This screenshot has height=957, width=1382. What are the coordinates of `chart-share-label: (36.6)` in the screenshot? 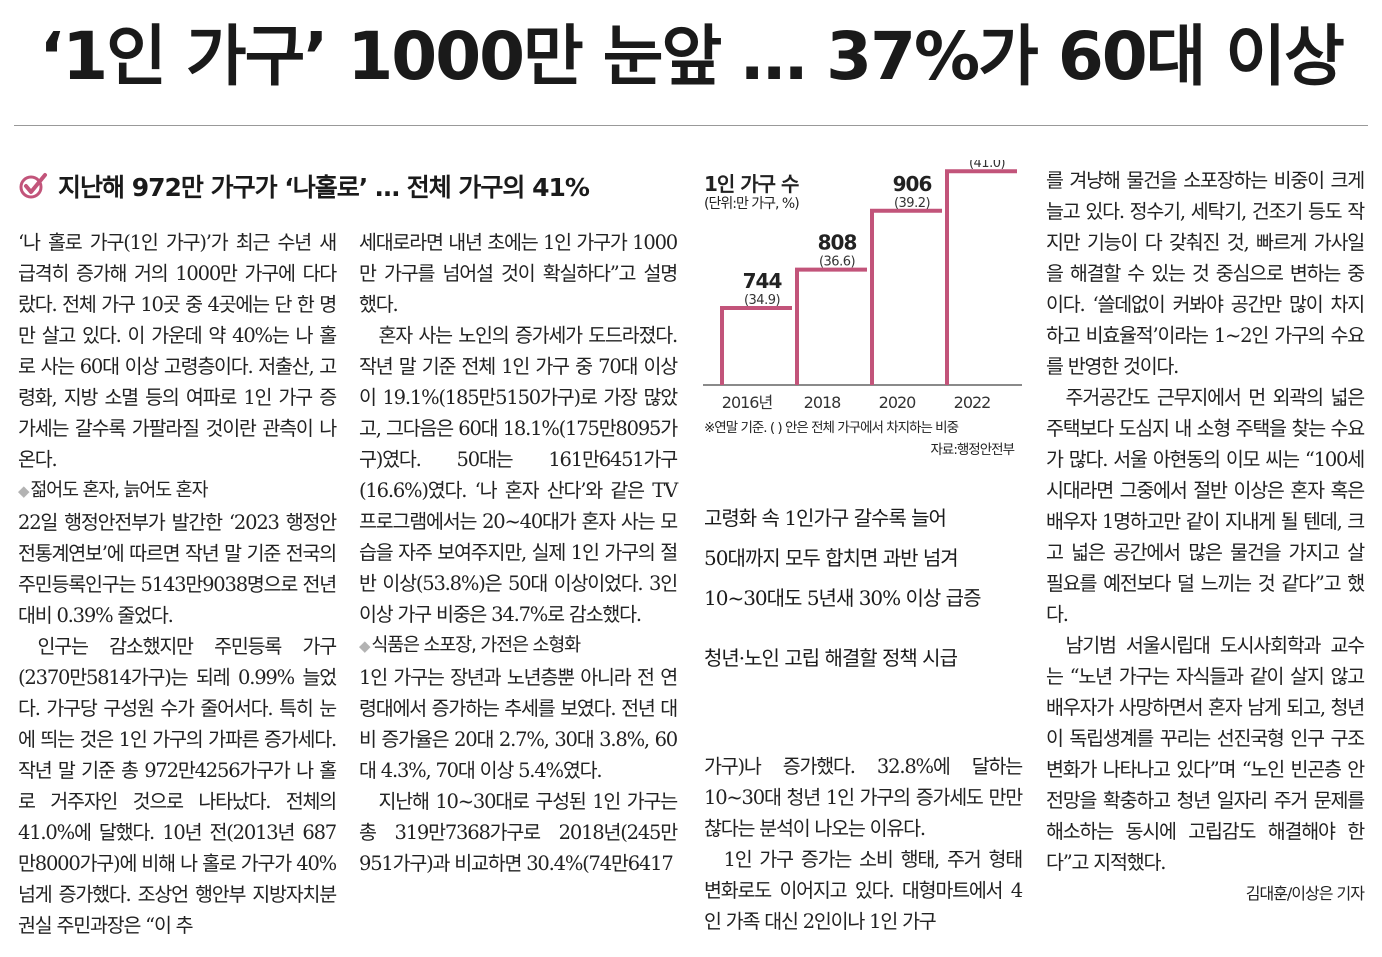 It's located at (837, 262).